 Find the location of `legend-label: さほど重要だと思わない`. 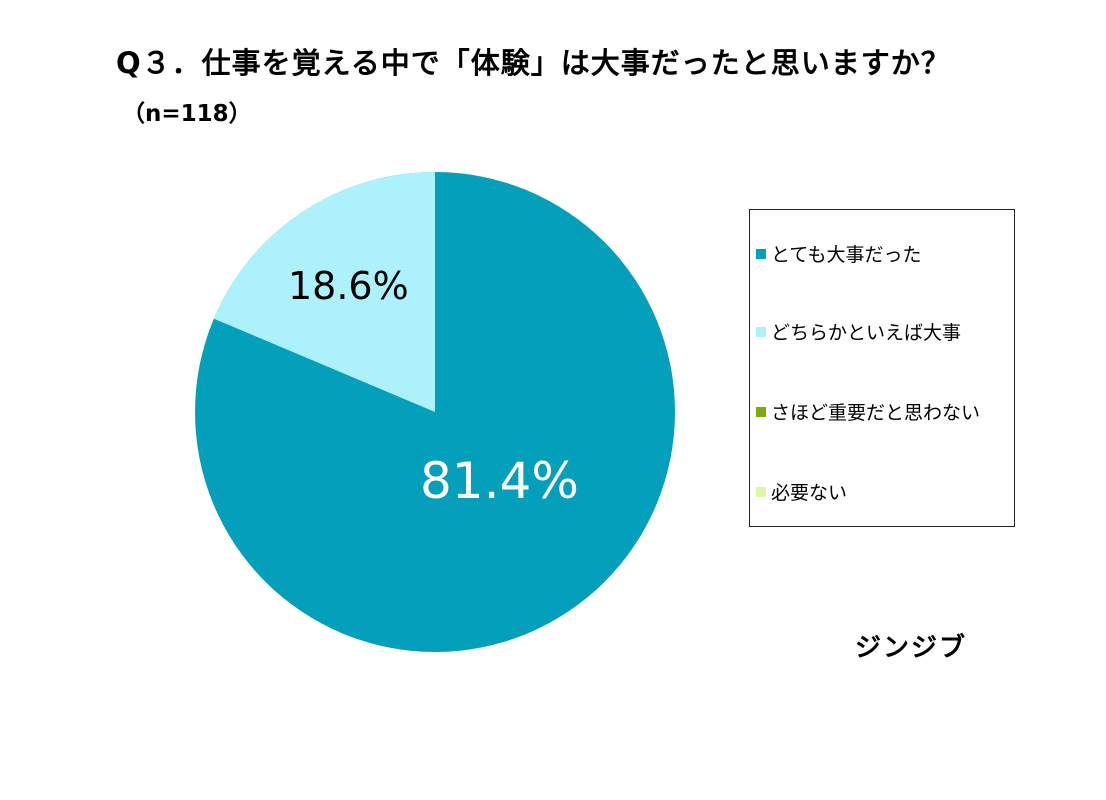

legend-label: さほど重要だと思わない is located at coordinates (876, 413).